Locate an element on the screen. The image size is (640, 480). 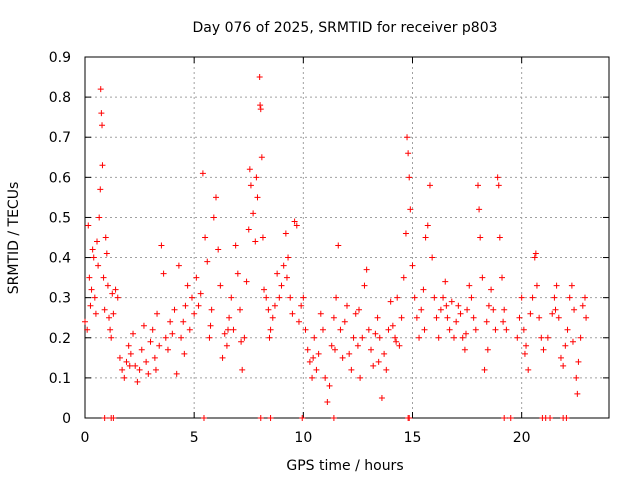
y-tick-label: 0.6 is located at coordinates (60, 178).